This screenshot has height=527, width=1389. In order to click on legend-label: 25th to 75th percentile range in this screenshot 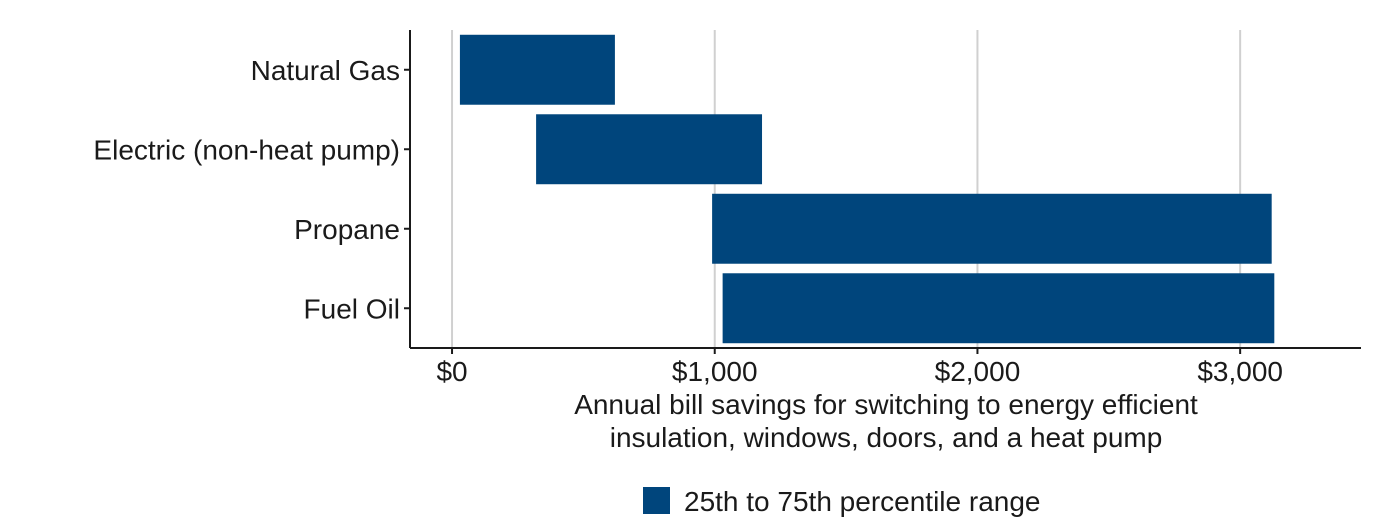, I will do `click(862, 501)`.